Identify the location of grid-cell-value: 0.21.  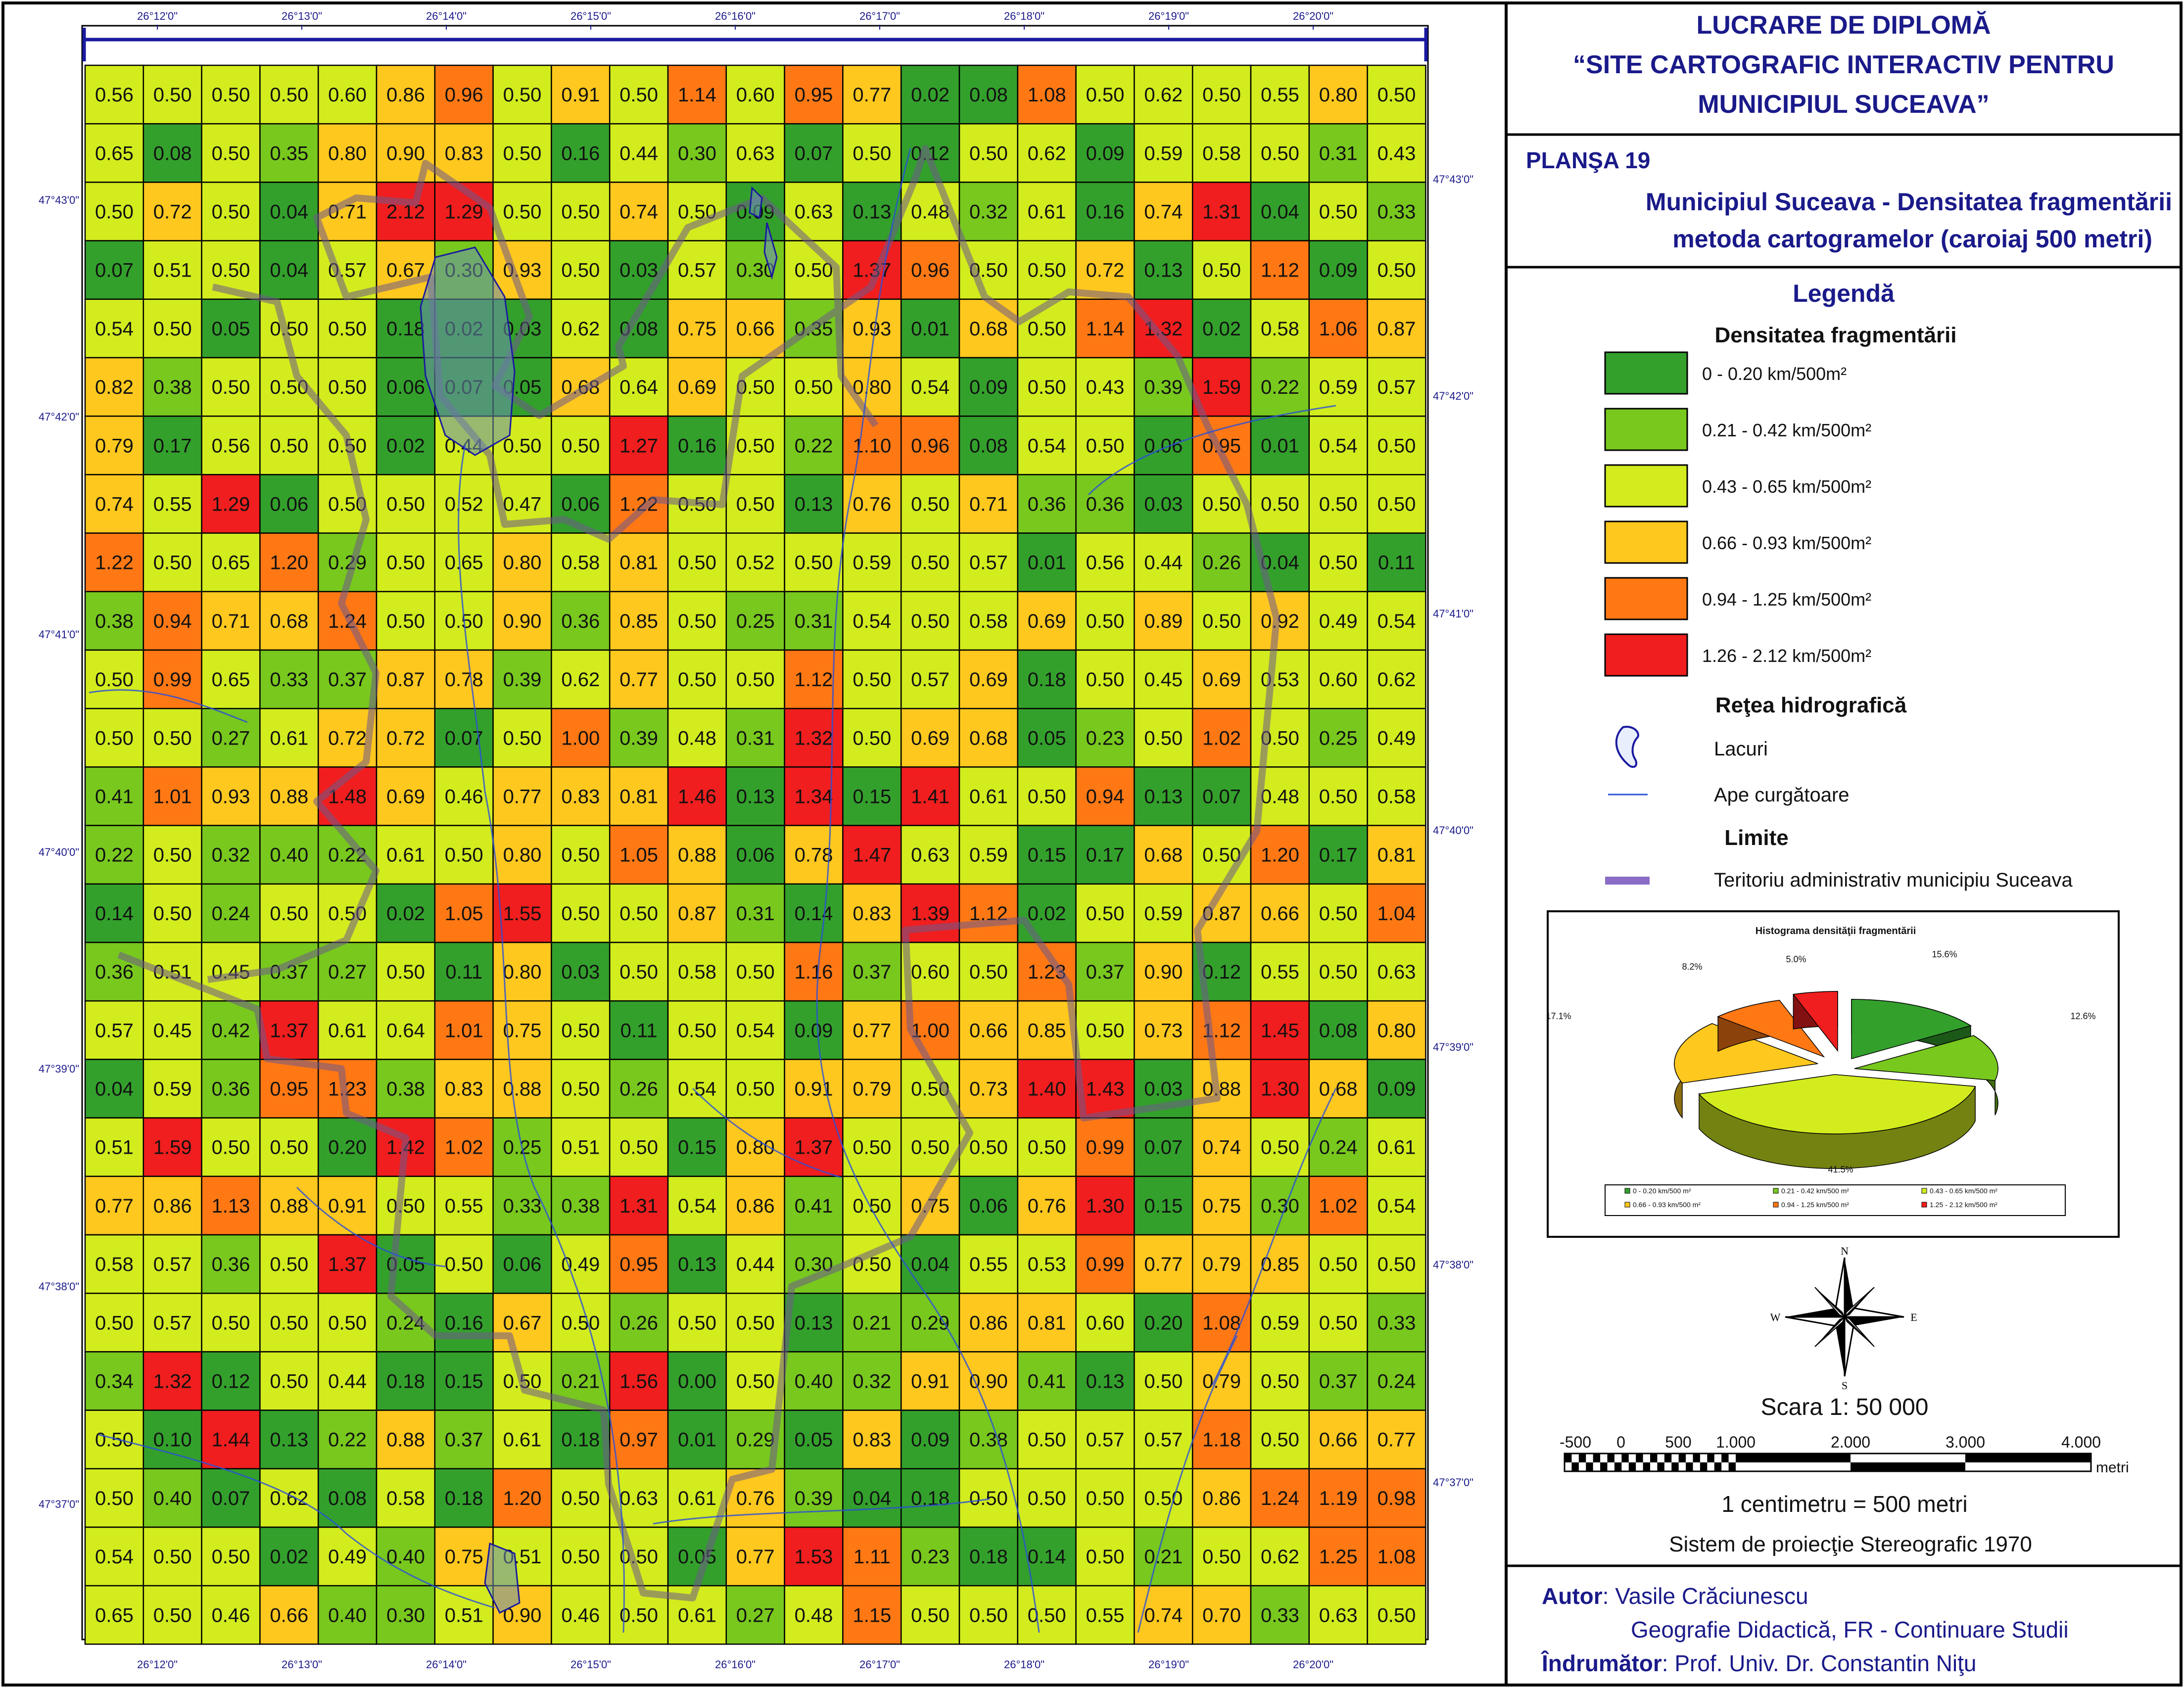
(1163, 1557).